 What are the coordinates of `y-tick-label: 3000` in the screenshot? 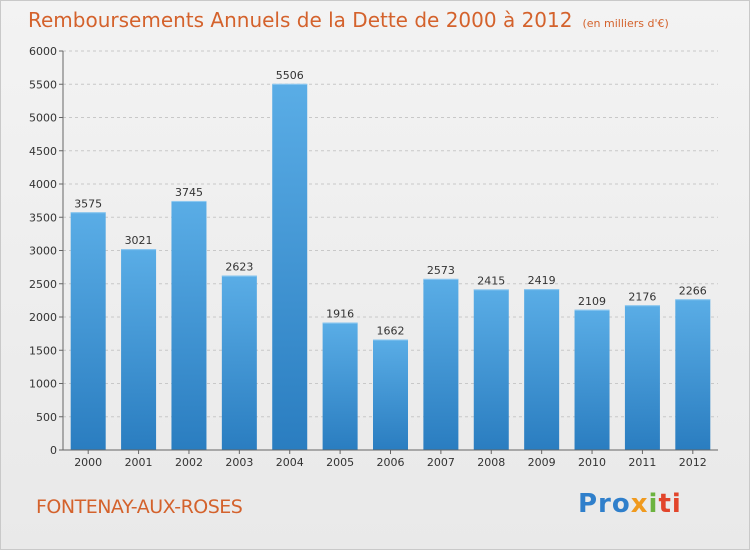 It's located at (43, 251).